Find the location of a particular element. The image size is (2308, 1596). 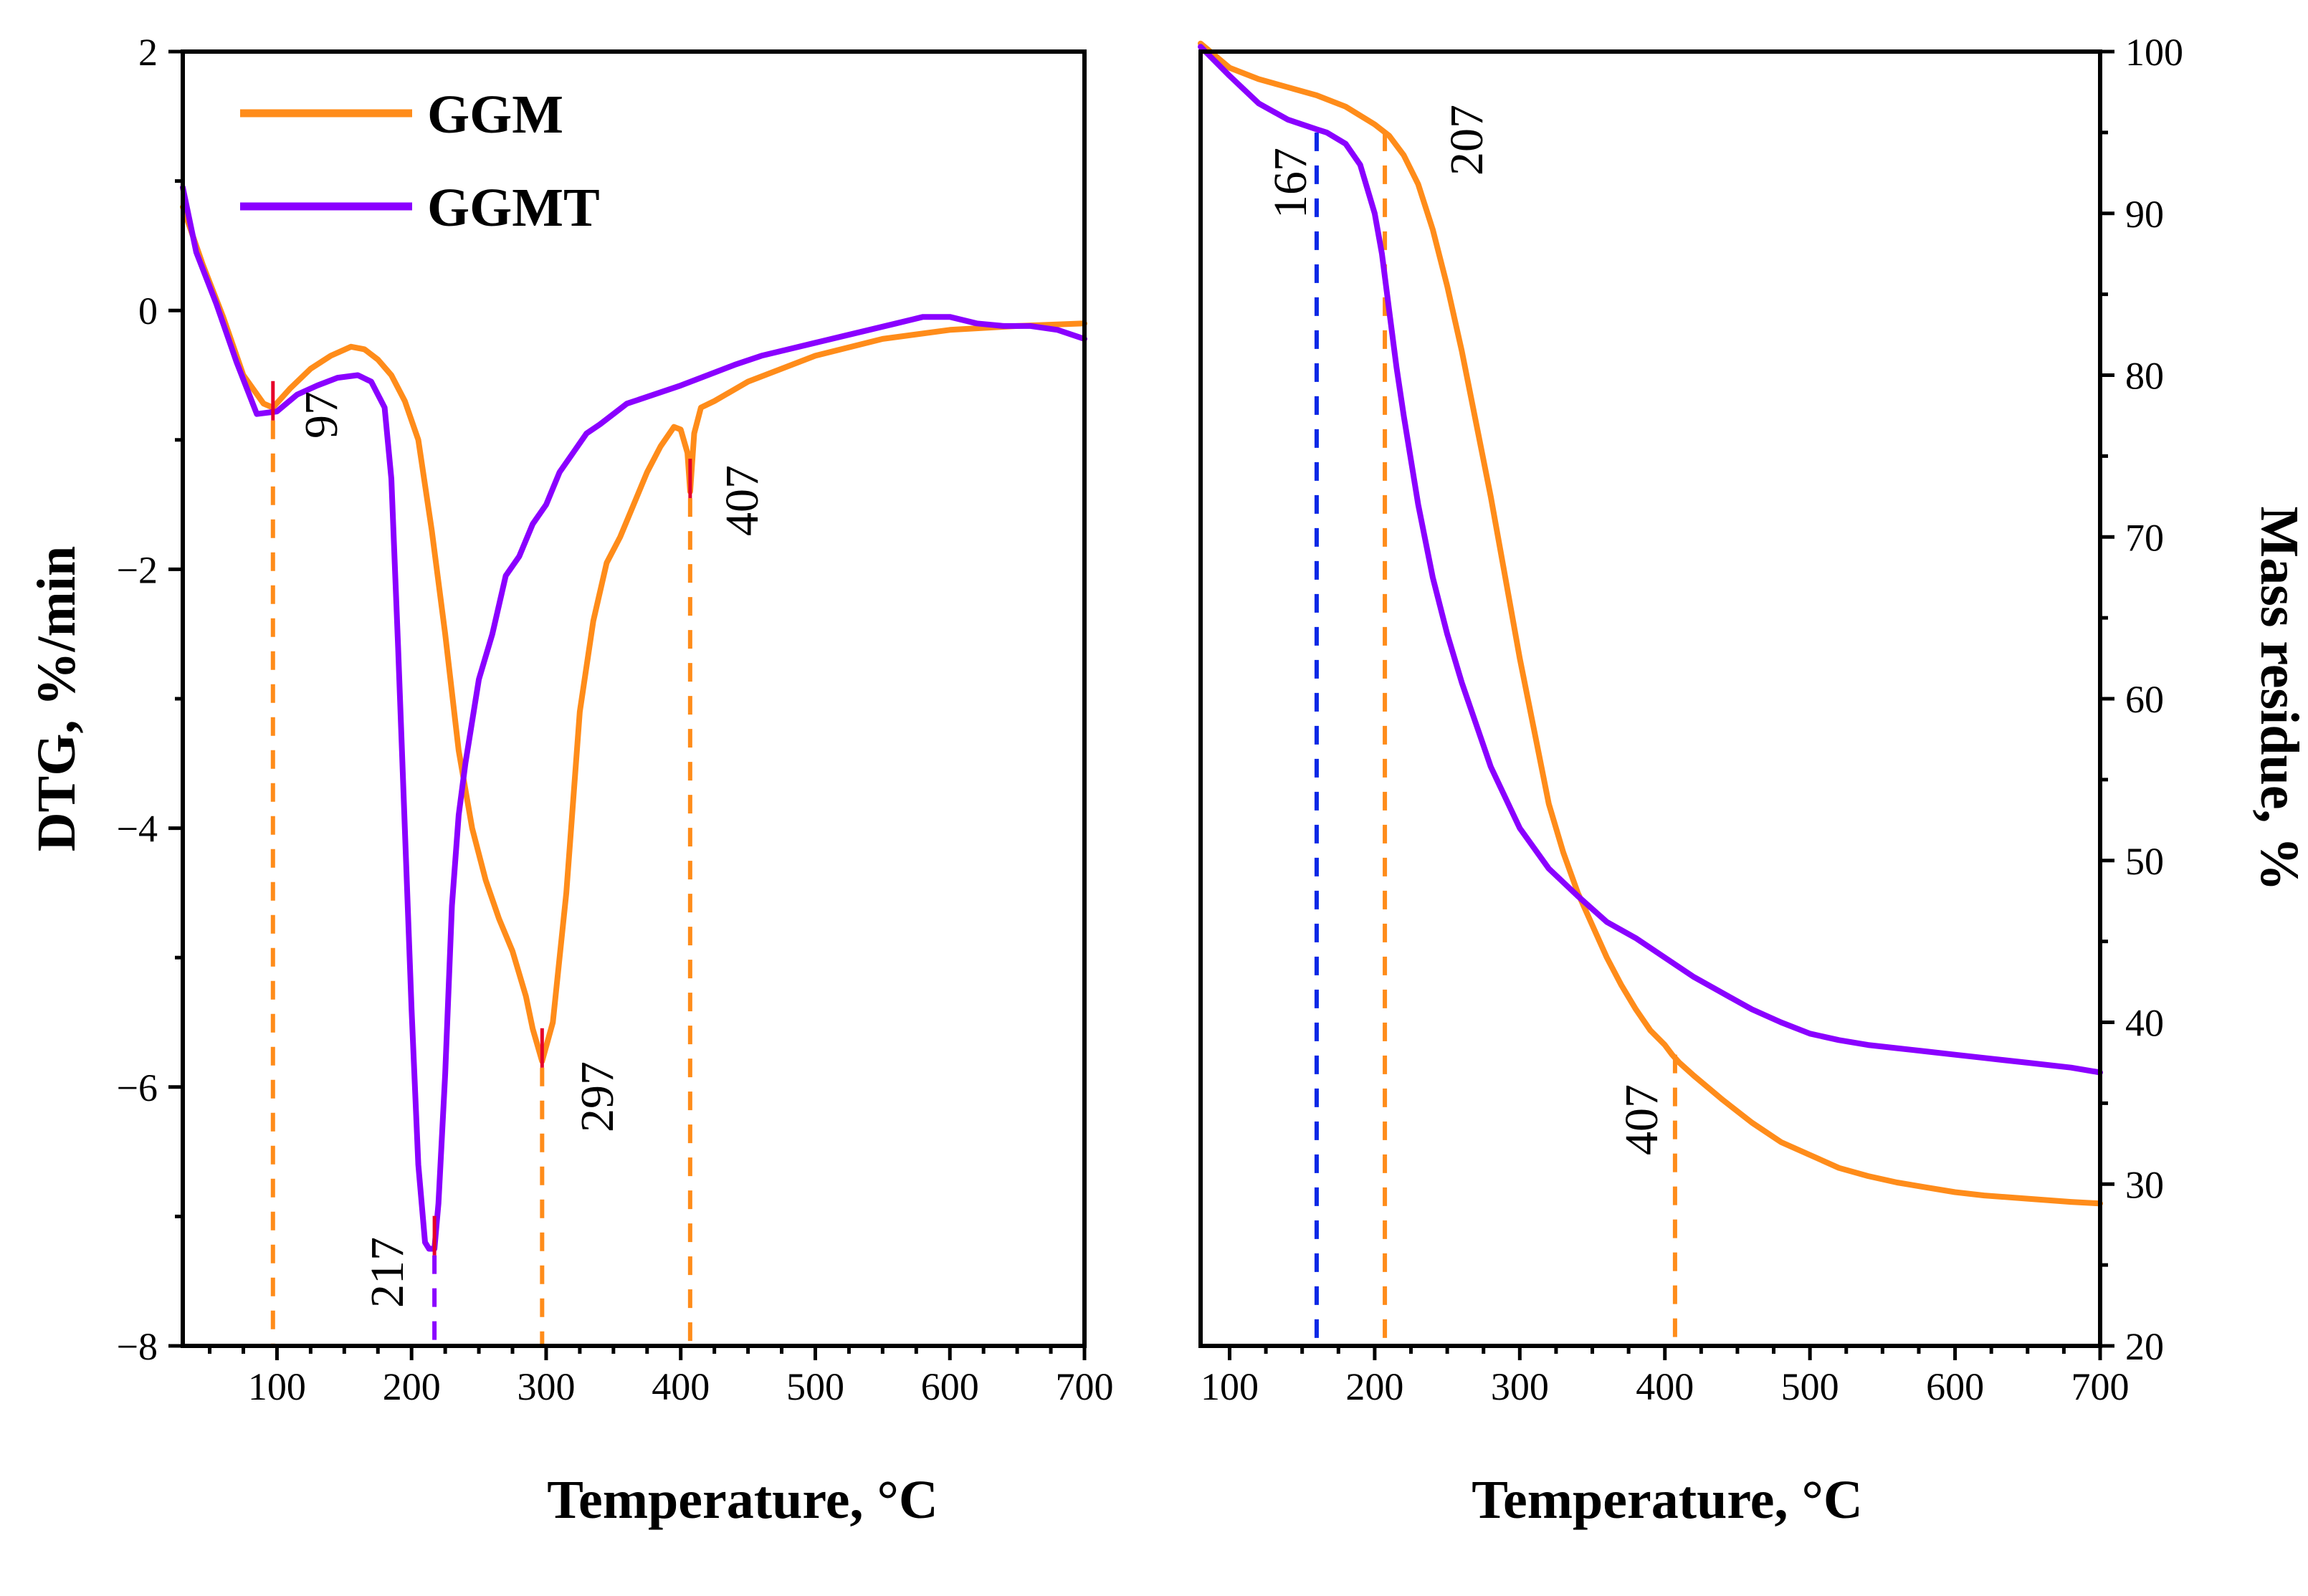

dtg-annotation-label-407: 407 is located at coordinates (742, 501).